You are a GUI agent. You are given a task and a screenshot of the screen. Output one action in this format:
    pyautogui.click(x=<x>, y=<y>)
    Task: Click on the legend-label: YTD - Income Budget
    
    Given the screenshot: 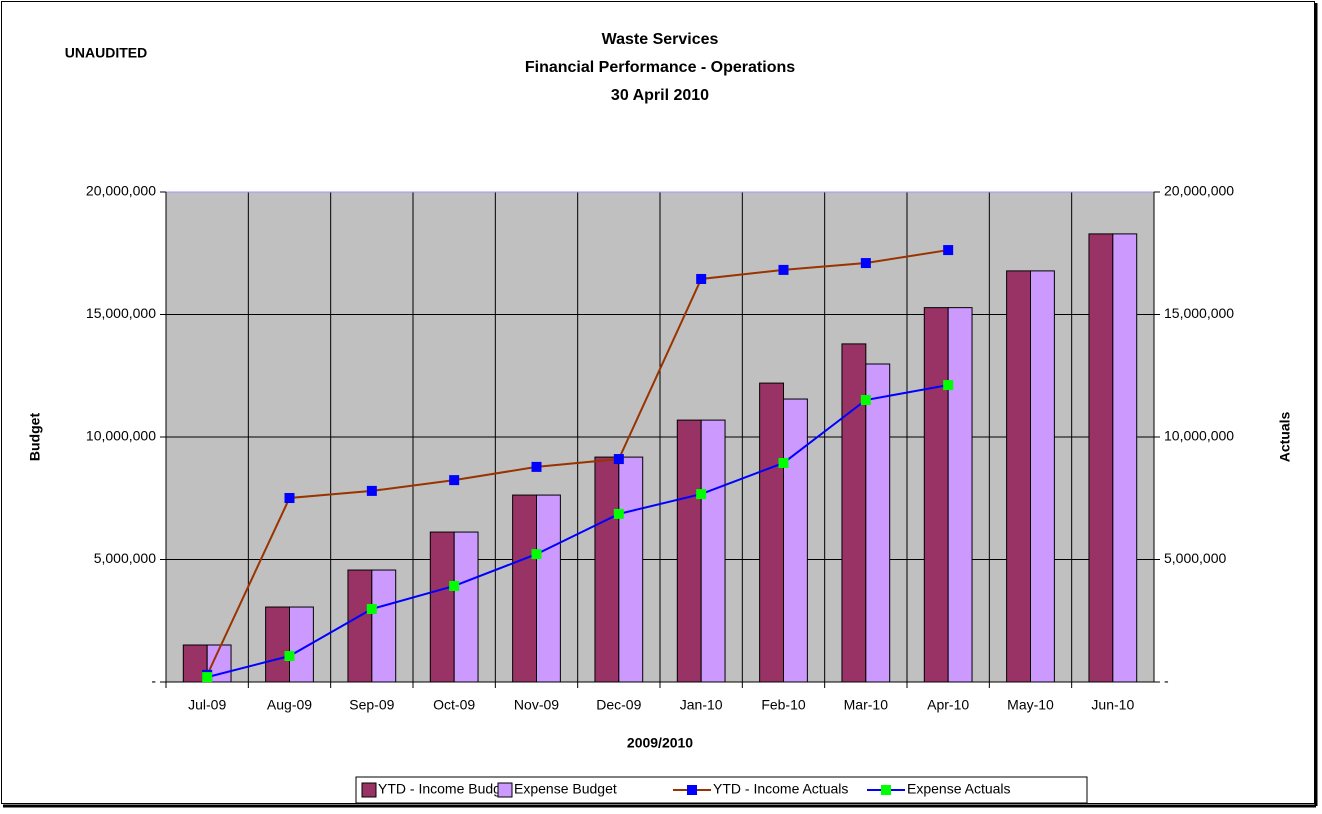 What is the action you would take?
    pyautogui.click(x=445, y=789)
    